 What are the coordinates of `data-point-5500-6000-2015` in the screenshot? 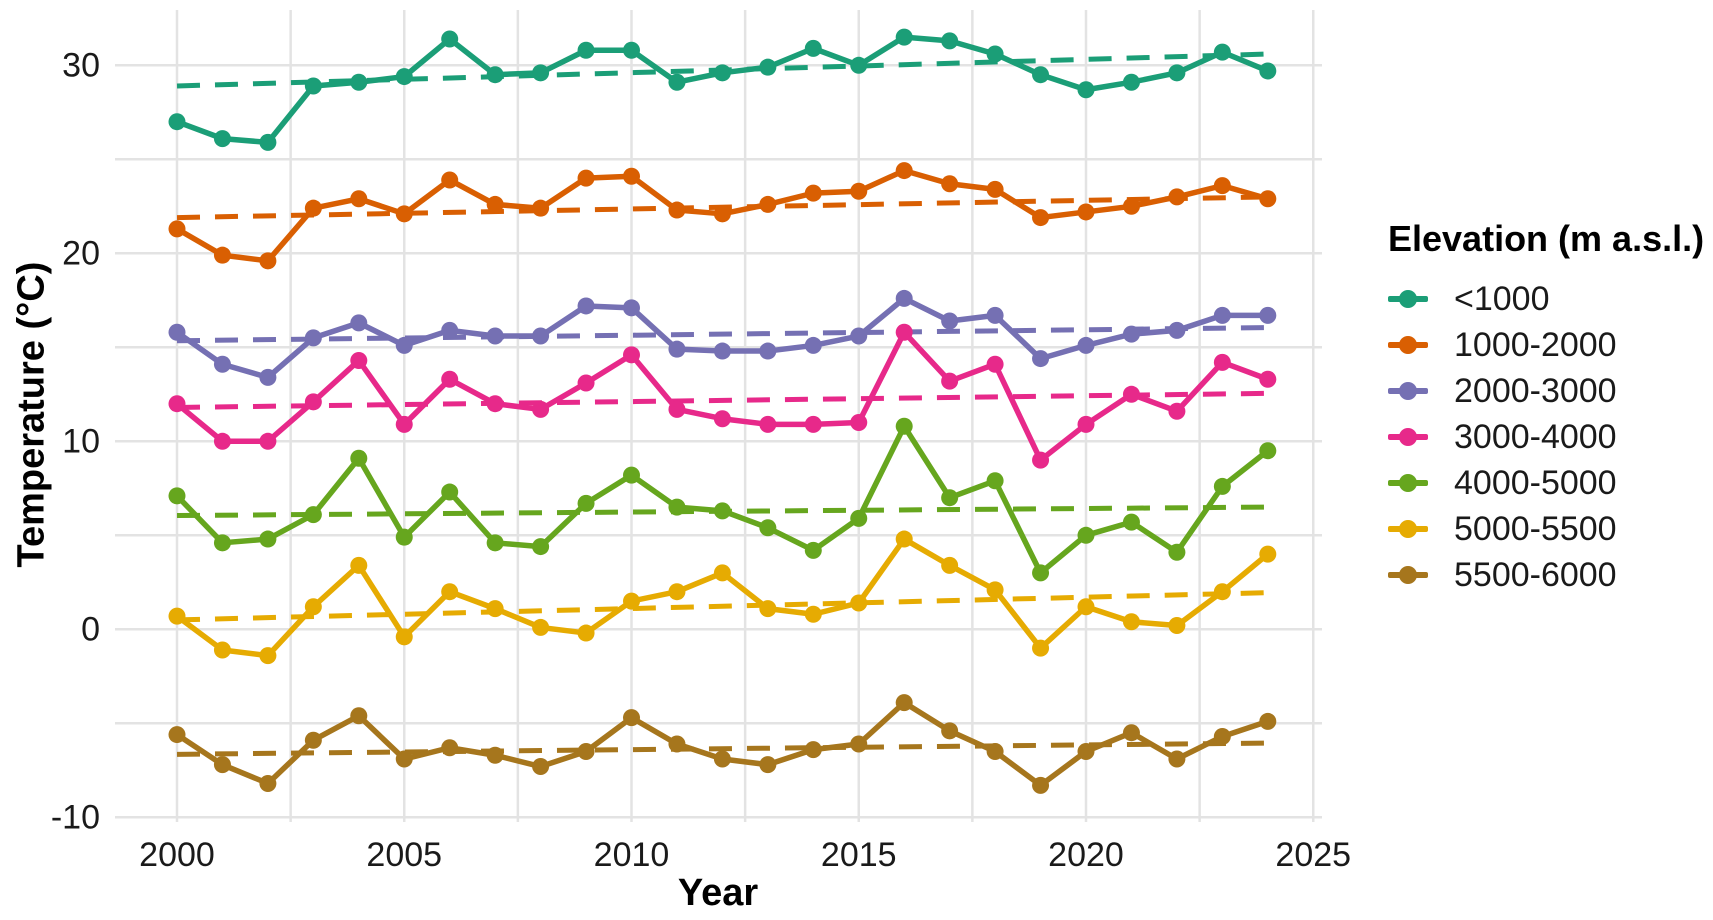 It's located at (859, 744).